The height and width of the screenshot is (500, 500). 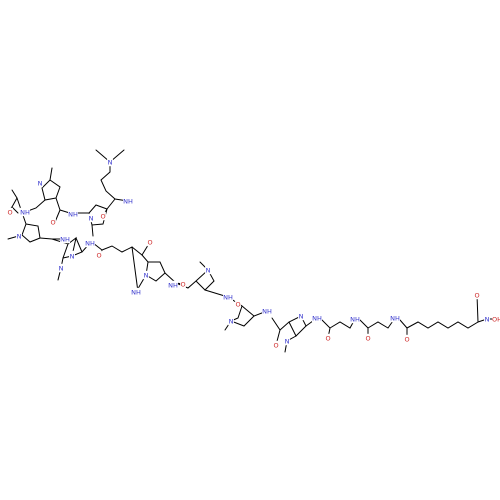 I want to click on atom-label-ha-O: O, so click(x=477, y=295).